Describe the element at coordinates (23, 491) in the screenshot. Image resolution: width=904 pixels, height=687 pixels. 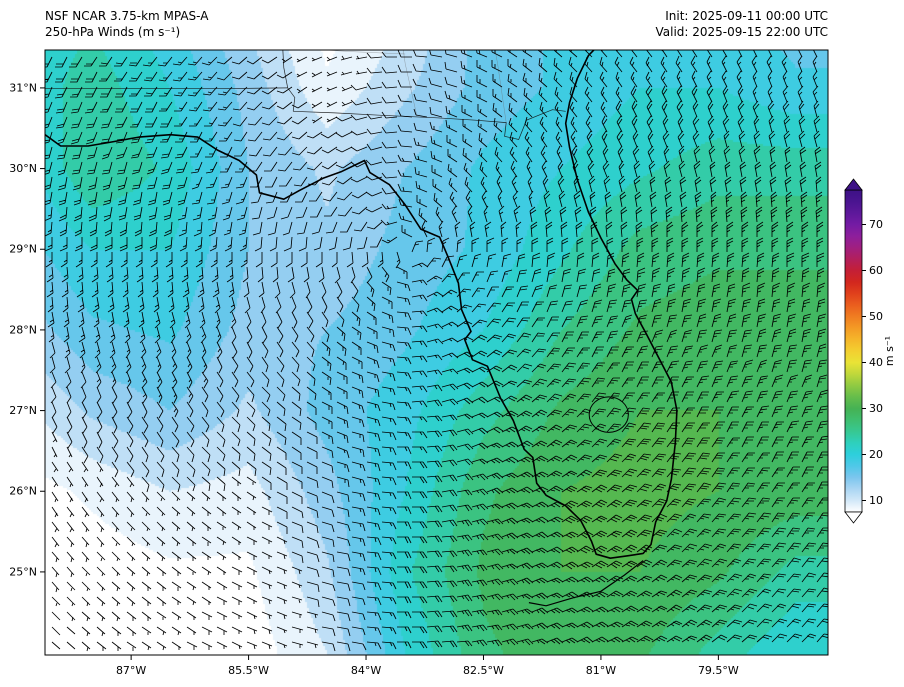
I see `y-axis-tick-label: 26°N` at that location.